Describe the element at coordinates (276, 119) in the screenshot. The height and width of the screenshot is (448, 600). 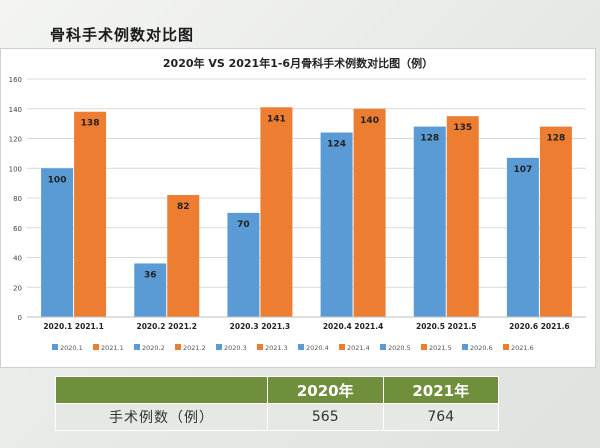
I see `data-label: 141` at that location.